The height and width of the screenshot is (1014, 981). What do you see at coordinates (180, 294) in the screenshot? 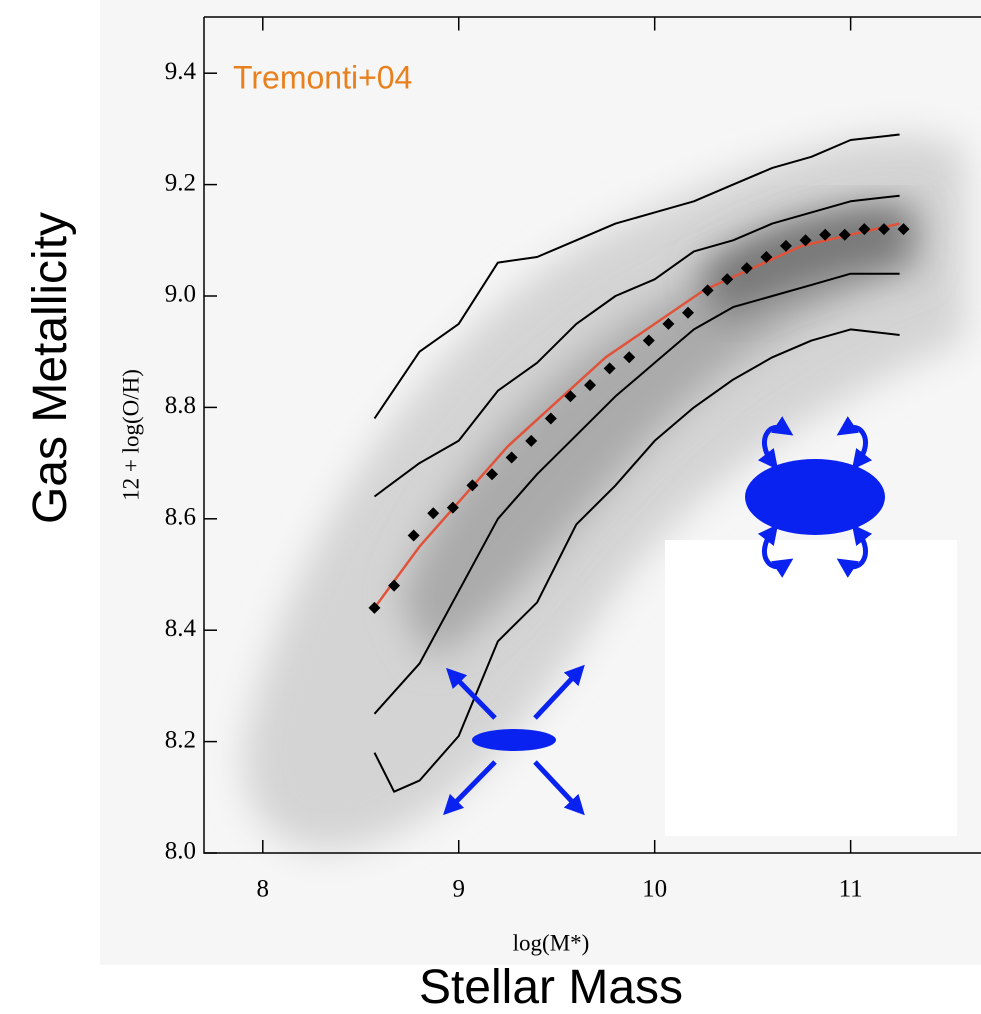
I see `y-tick-label: 9.0` at bounding box center [180, 294].